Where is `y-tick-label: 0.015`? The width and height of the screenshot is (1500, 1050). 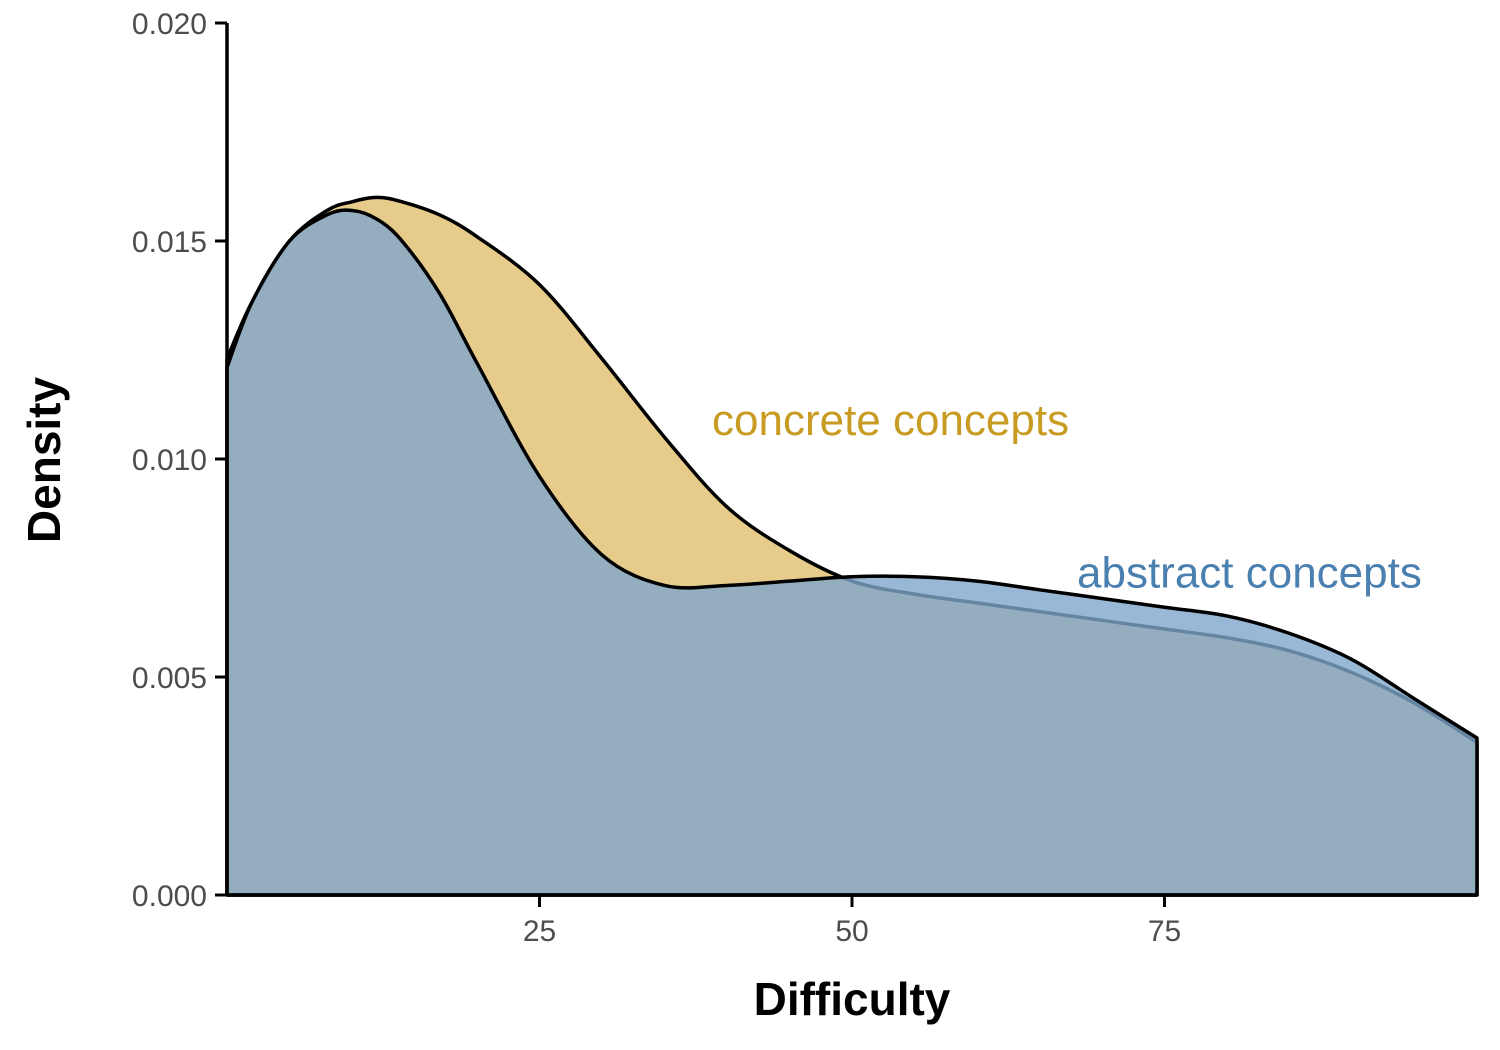
y-tick-label: 0.015 is located at coordinates (169, 242).